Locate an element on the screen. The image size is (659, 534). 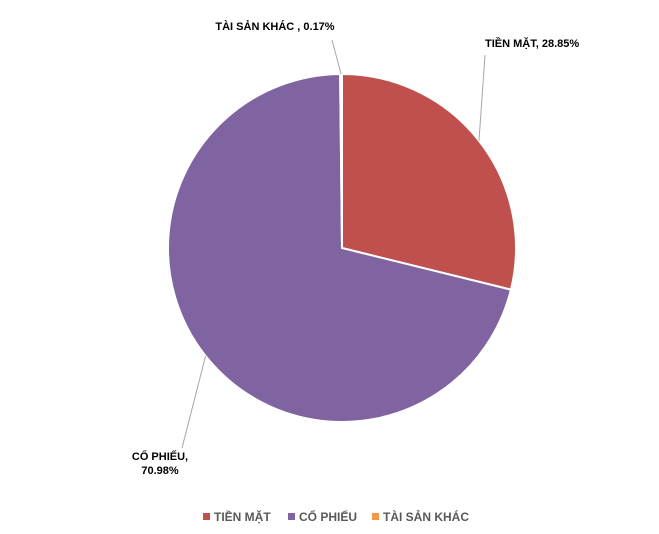
data-label: CỔ PHIẾU, is located at coordinates (160, 456).